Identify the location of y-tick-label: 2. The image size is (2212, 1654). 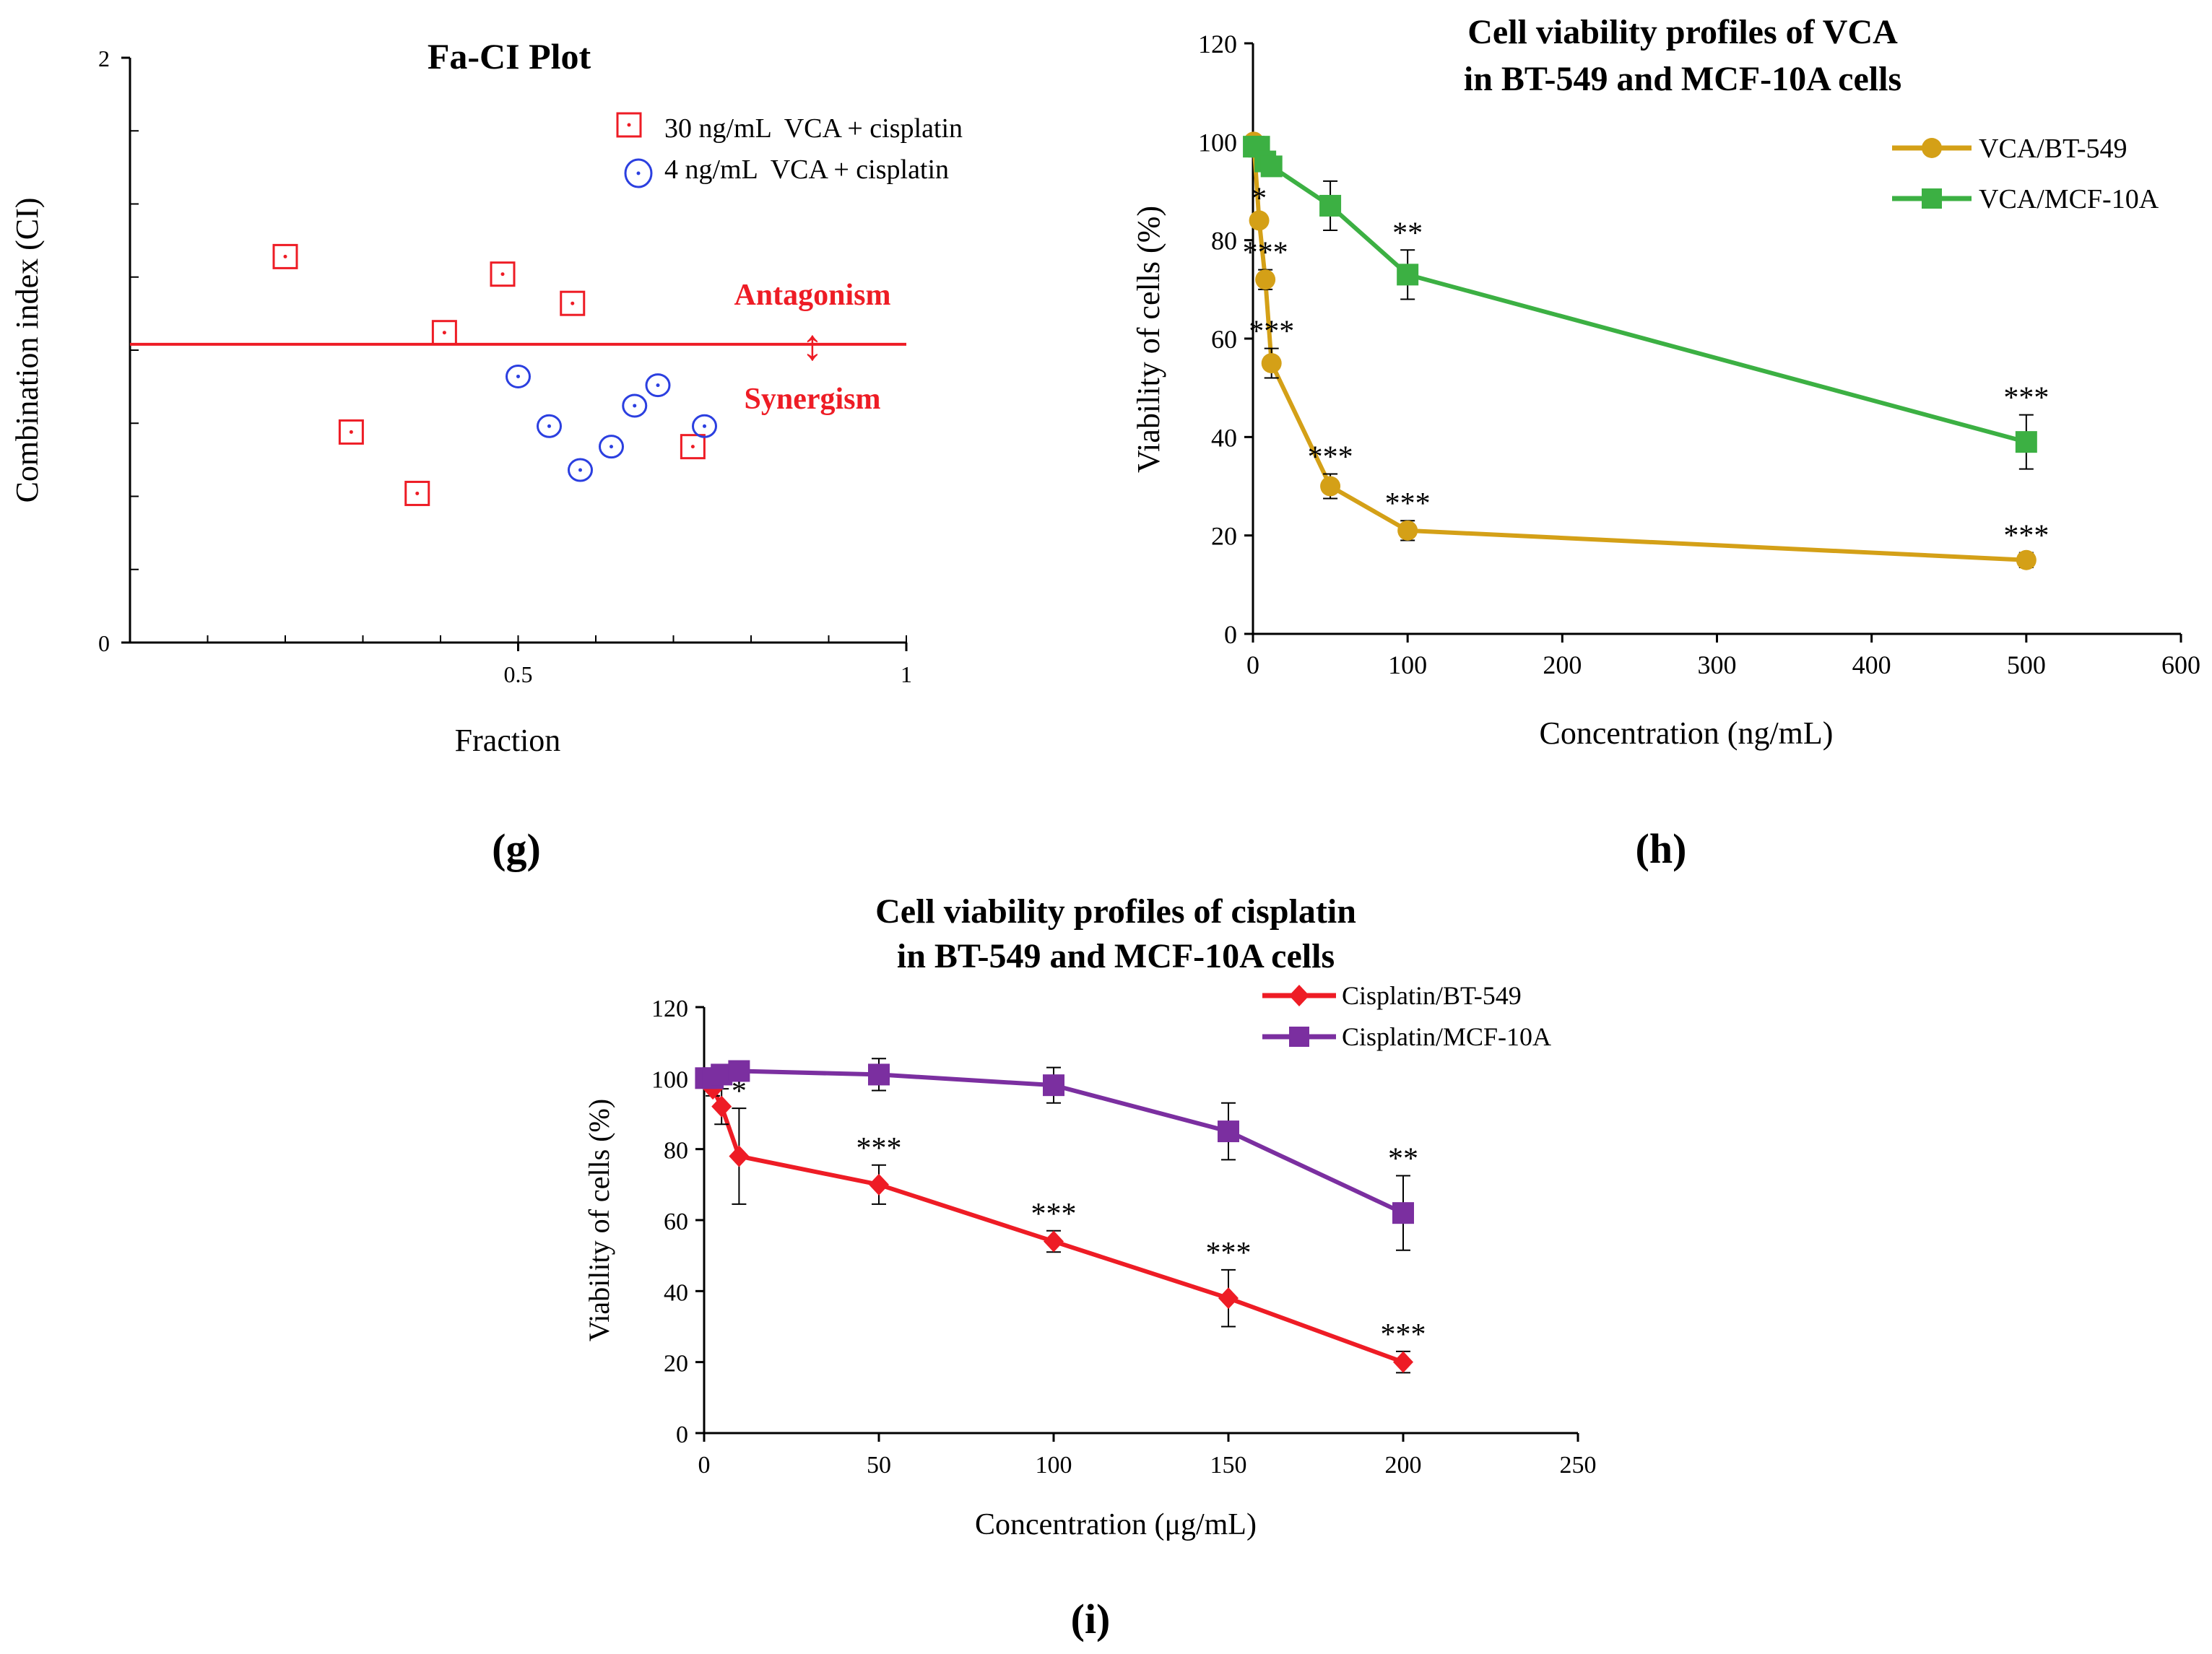
(104, 58).